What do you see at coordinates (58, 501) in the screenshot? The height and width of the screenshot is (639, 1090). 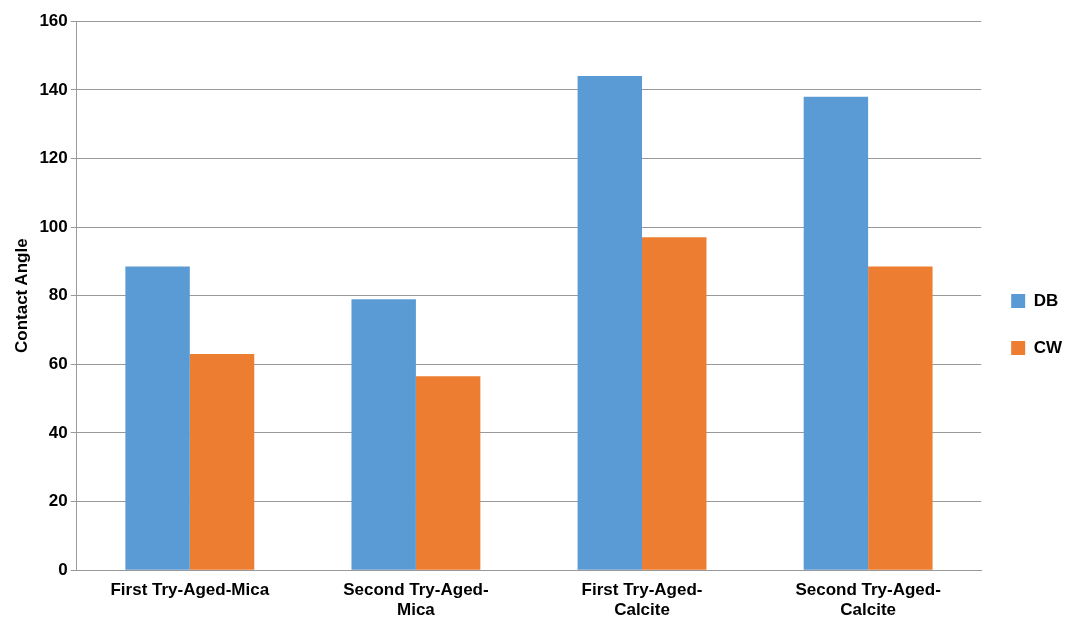 I see `y-tick-label: 20` at bounding box center [58, 501].